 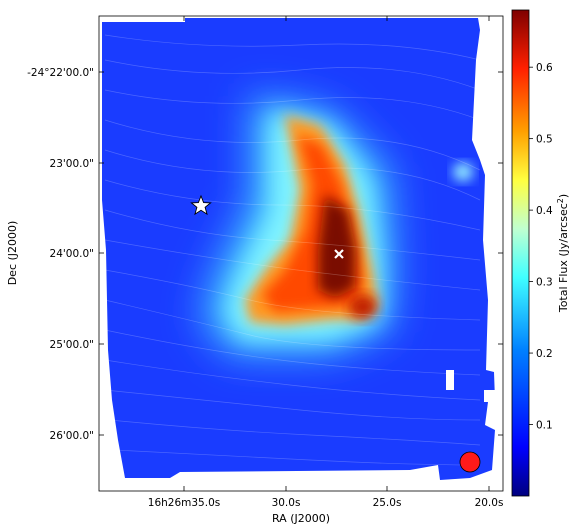 I want to click on x-tick-label: 30.0s, so click(x=286, y=503).